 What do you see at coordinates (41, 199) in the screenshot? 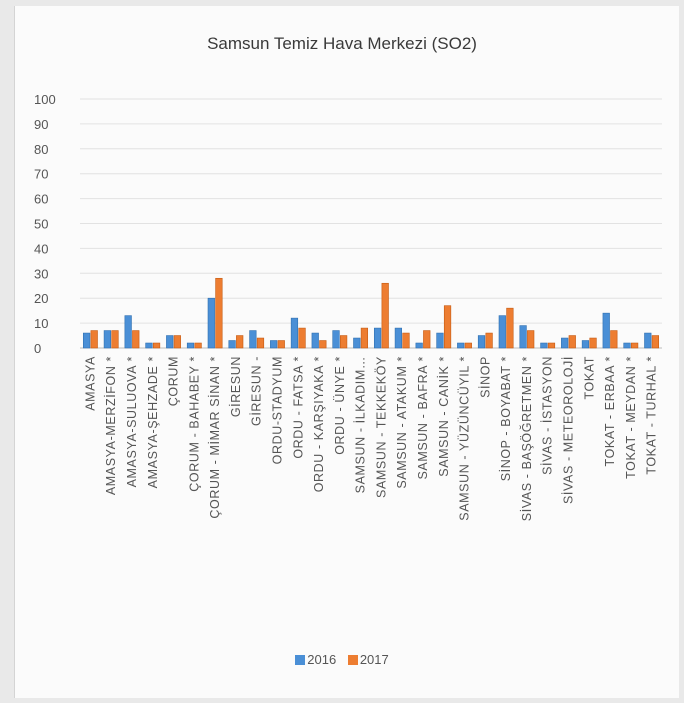
I see `y-tick-label: 60` at bounding box center [41, 199].